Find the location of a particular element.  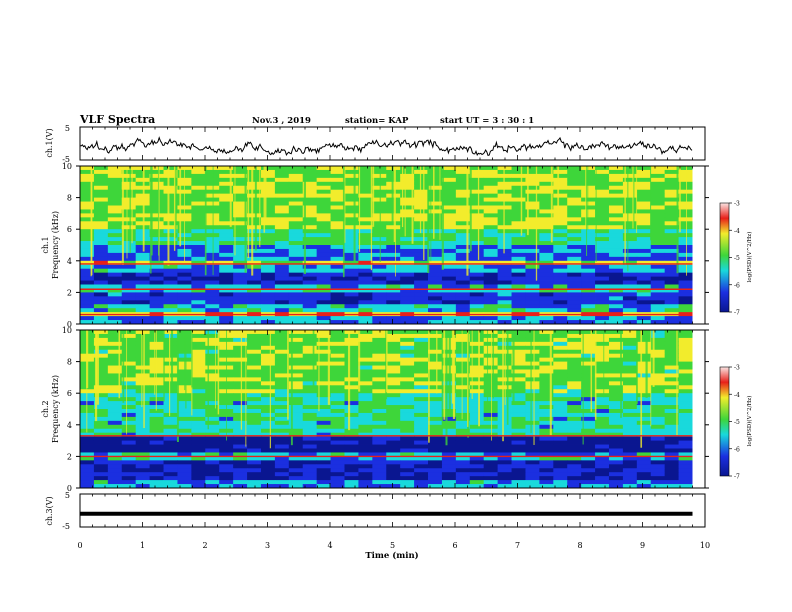

x-tick-label: 7 is located at coordinates (517, 545).